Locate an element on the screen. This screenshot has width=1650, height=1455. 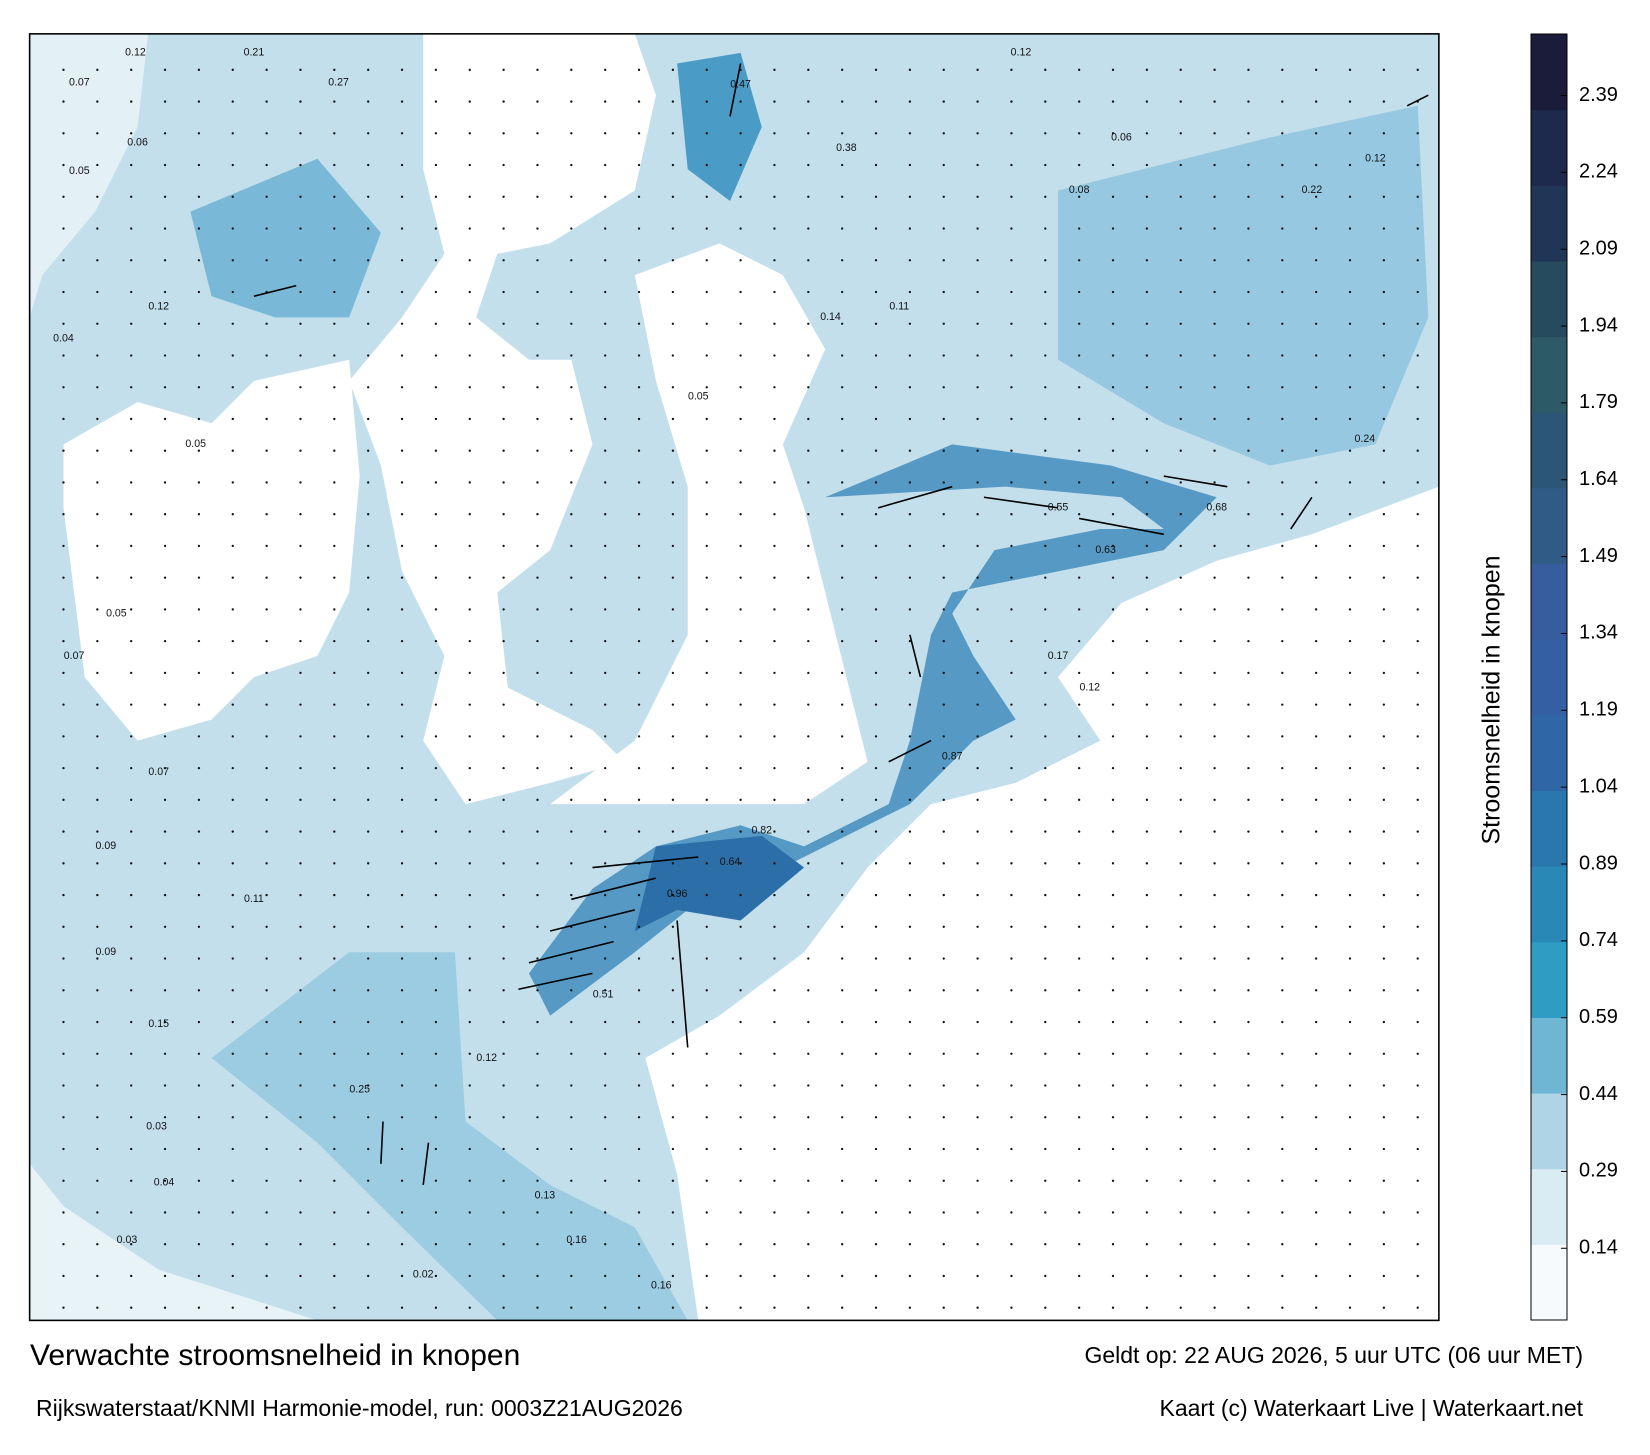
speed-label: 0.63 is located at coordinates (1105, 550).